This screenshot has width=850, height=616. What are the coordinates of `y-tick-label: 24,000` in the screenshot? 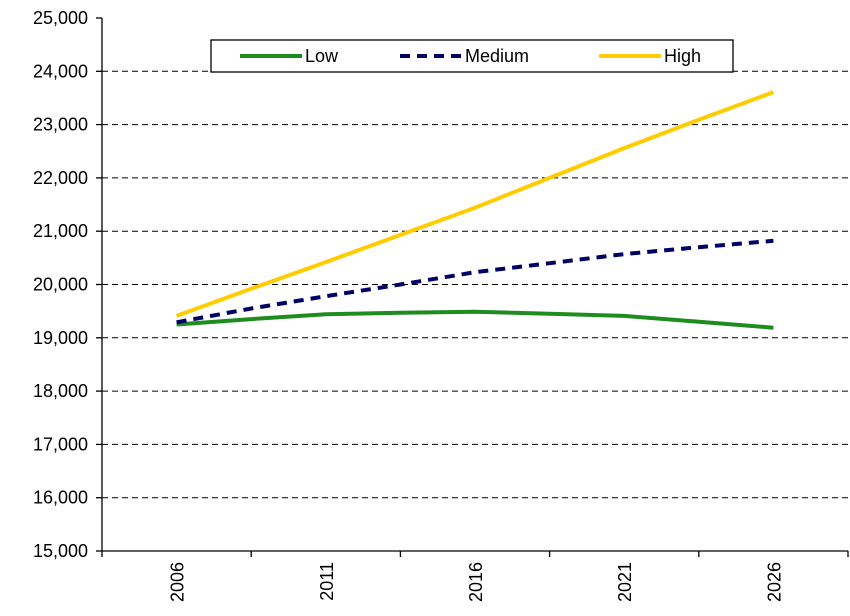 It's located at (60, 71).